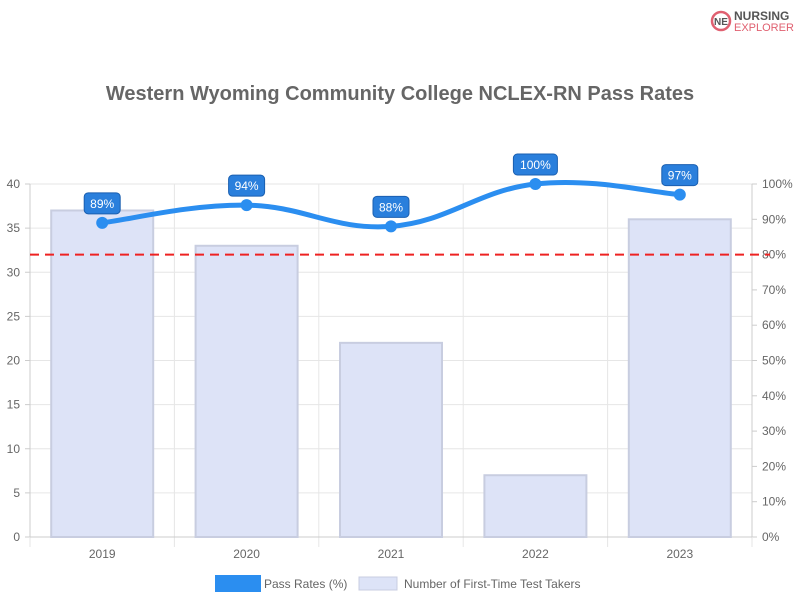 The image size is (800, 600). What do you see at coordinates (774, 396) in the screenshot?
I see `right-tick-label: 40%` at bounding box center [774, 396].